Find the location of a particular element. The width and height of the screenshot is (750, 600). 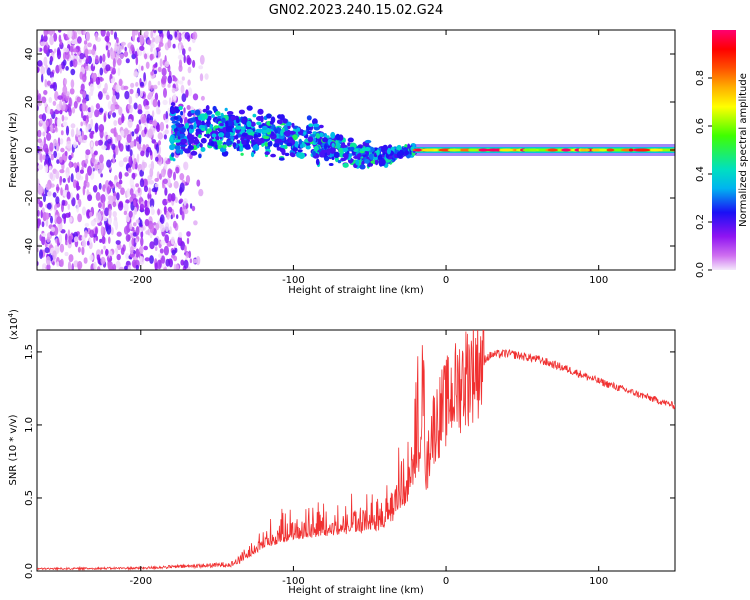

colorbar-tick-label: 0.4 is located at coordinates (700, 174).